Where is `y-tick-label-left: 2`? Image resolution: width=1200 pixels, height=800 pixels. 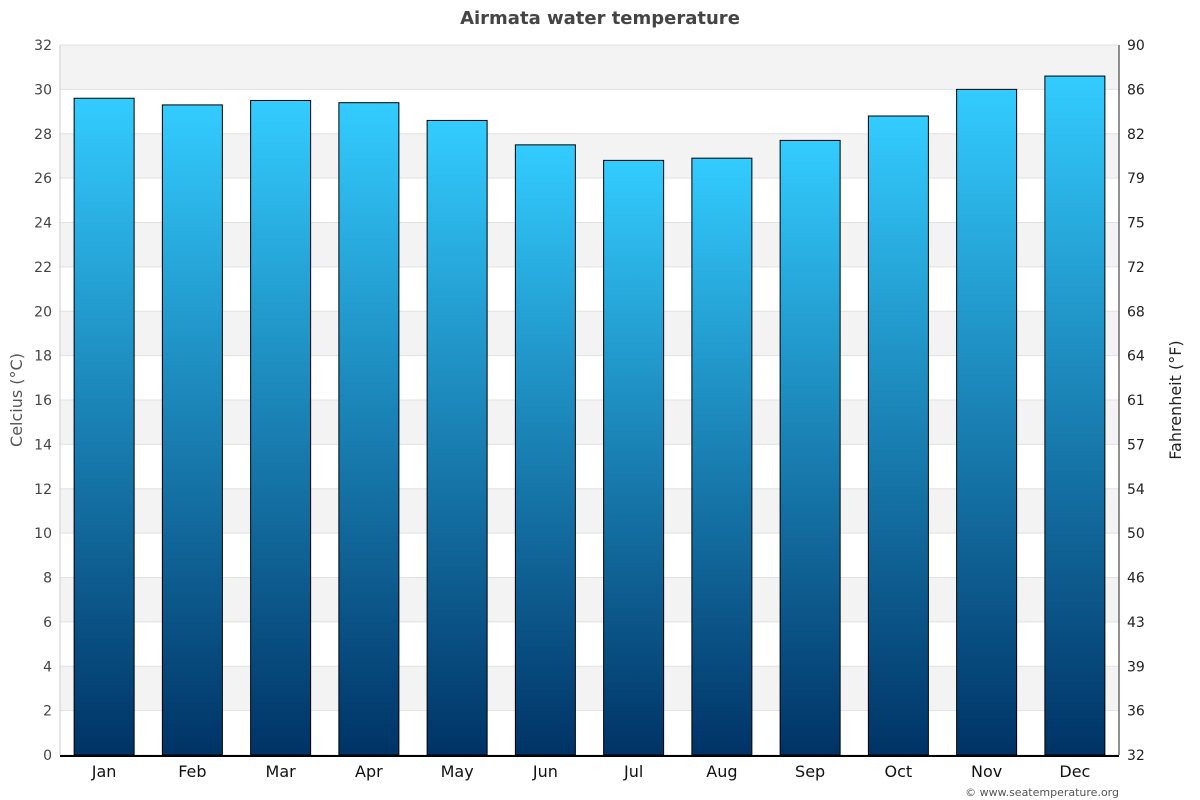
y-tick-label-left: 2 is located at coordinates (47, 712).